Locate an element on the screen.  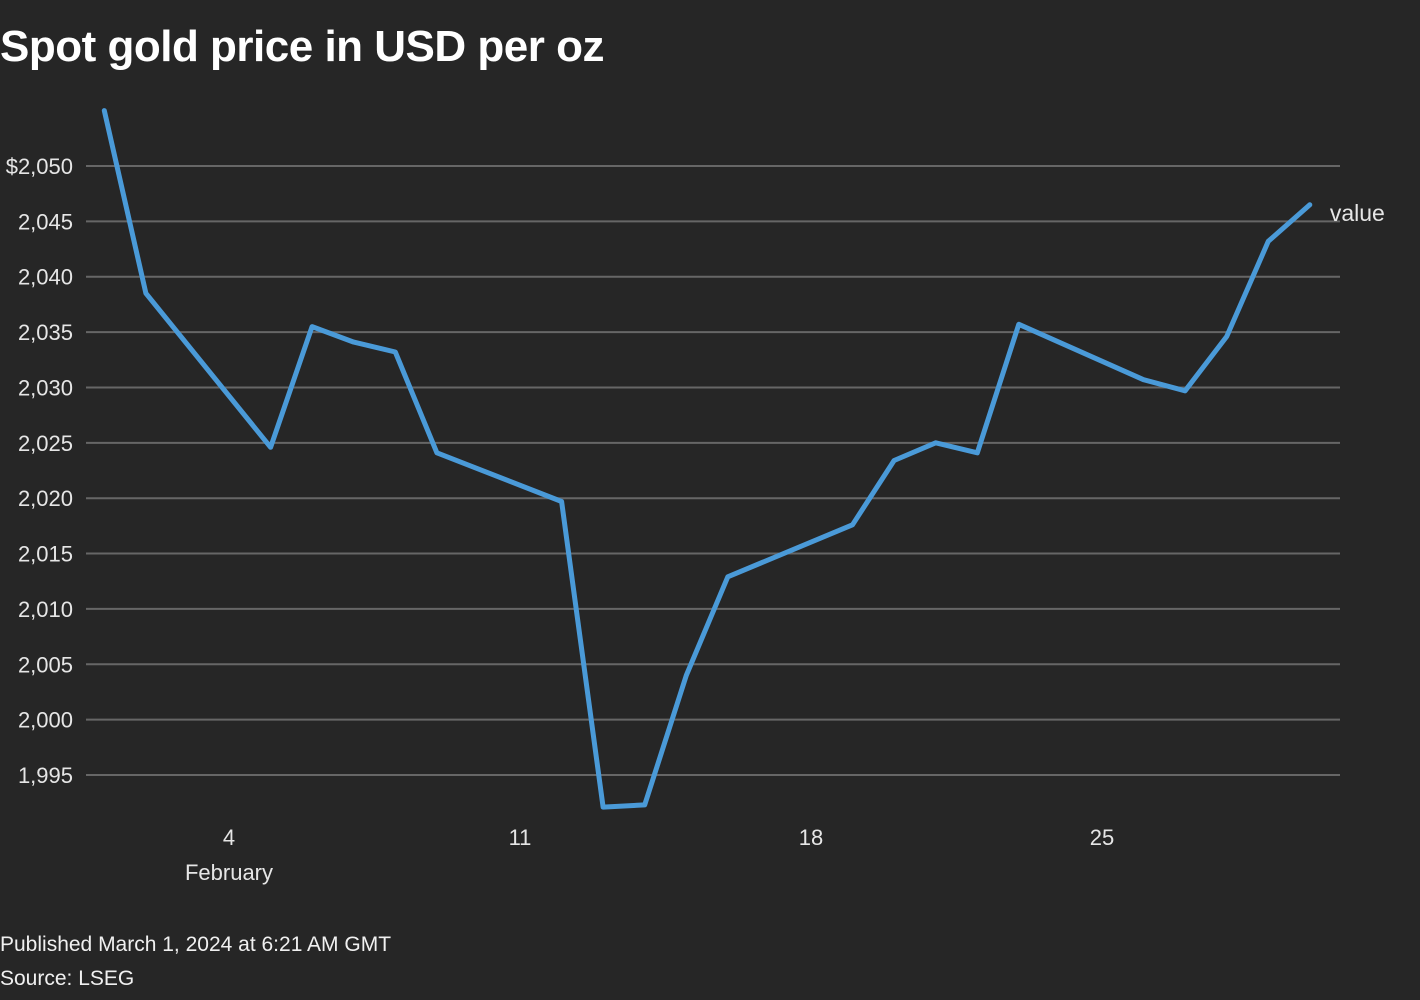
y-tick-label: 2,045 is located at coordinates (45, 221).